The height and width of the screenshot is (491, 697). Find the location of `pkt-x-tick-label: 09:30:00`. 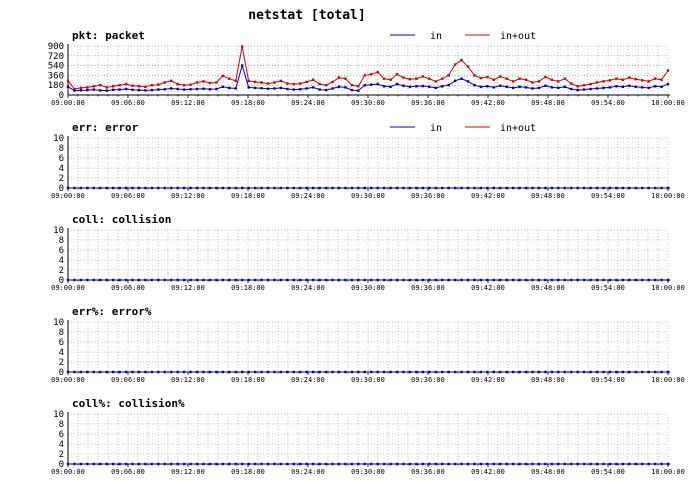

pkt-x-tick-label: 09:30:00 is located at coordinates (368, 103).